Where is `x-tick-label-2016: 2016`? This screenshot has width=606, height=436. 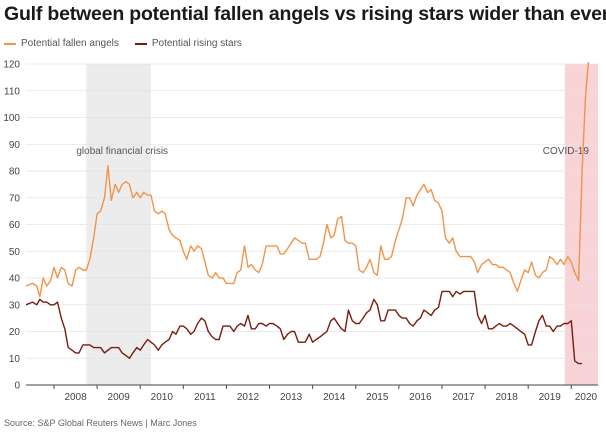
x-tick-label-2016: 2016 is located at coordinates (420, 397).